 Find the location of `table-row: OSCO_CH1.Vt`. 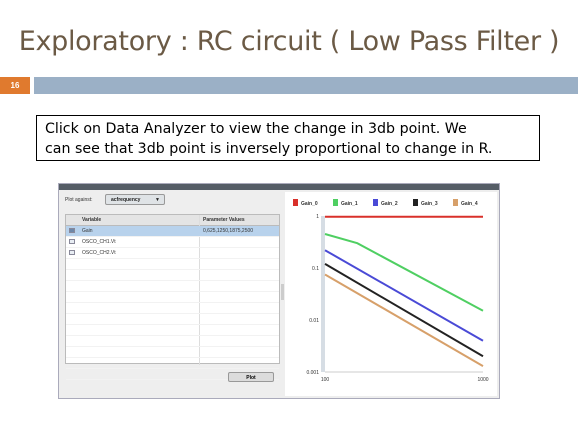

table-row: OSCO_CH1.Vt is located at coordinates (172, 242).